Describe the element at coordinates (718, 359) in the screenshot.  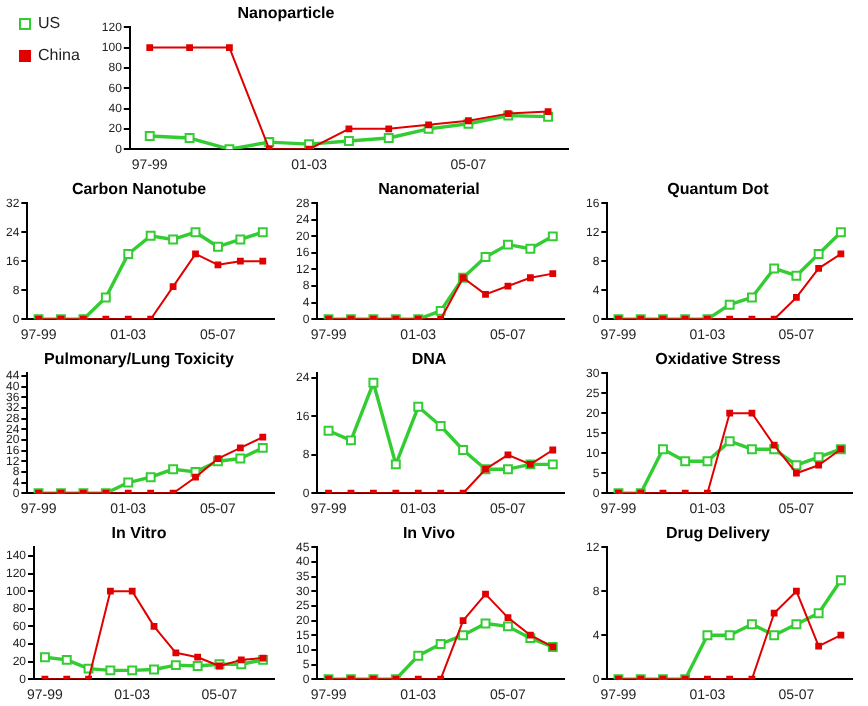
I see `chart-title: Oxidative Stress` at that location.